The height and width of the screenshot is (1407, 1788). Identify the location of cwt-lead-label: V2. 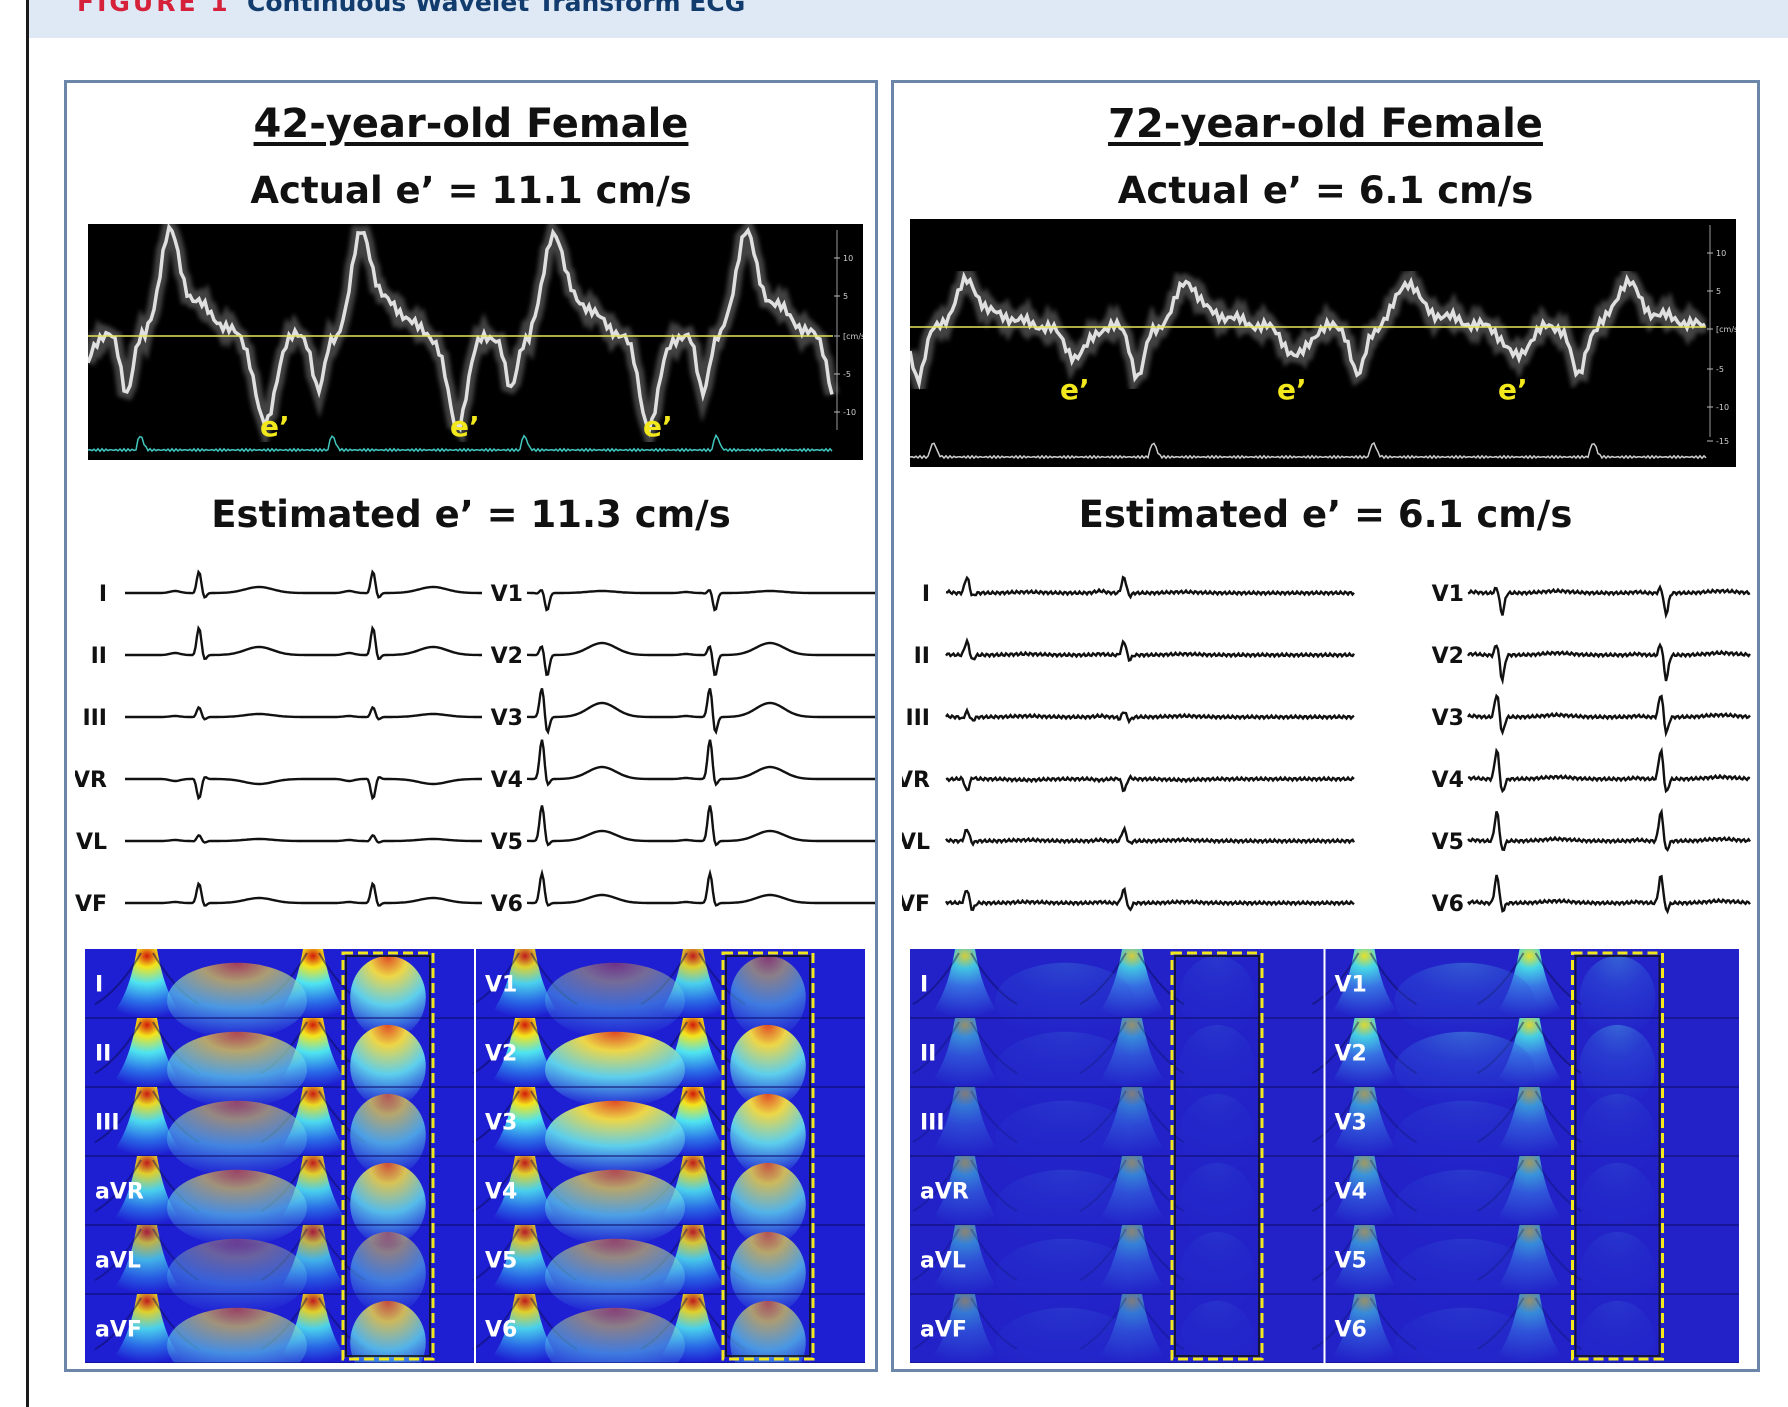
(501, 1054).